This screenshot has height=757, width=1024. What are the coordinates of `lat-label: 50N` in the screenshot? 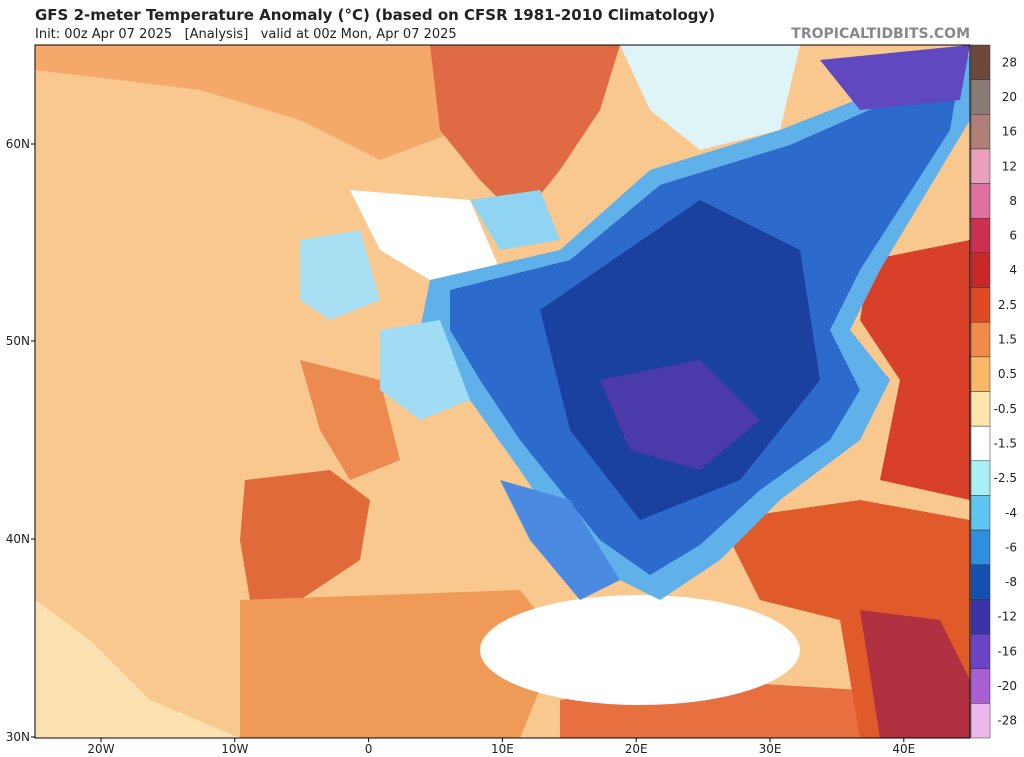 It's located at (18, 341).